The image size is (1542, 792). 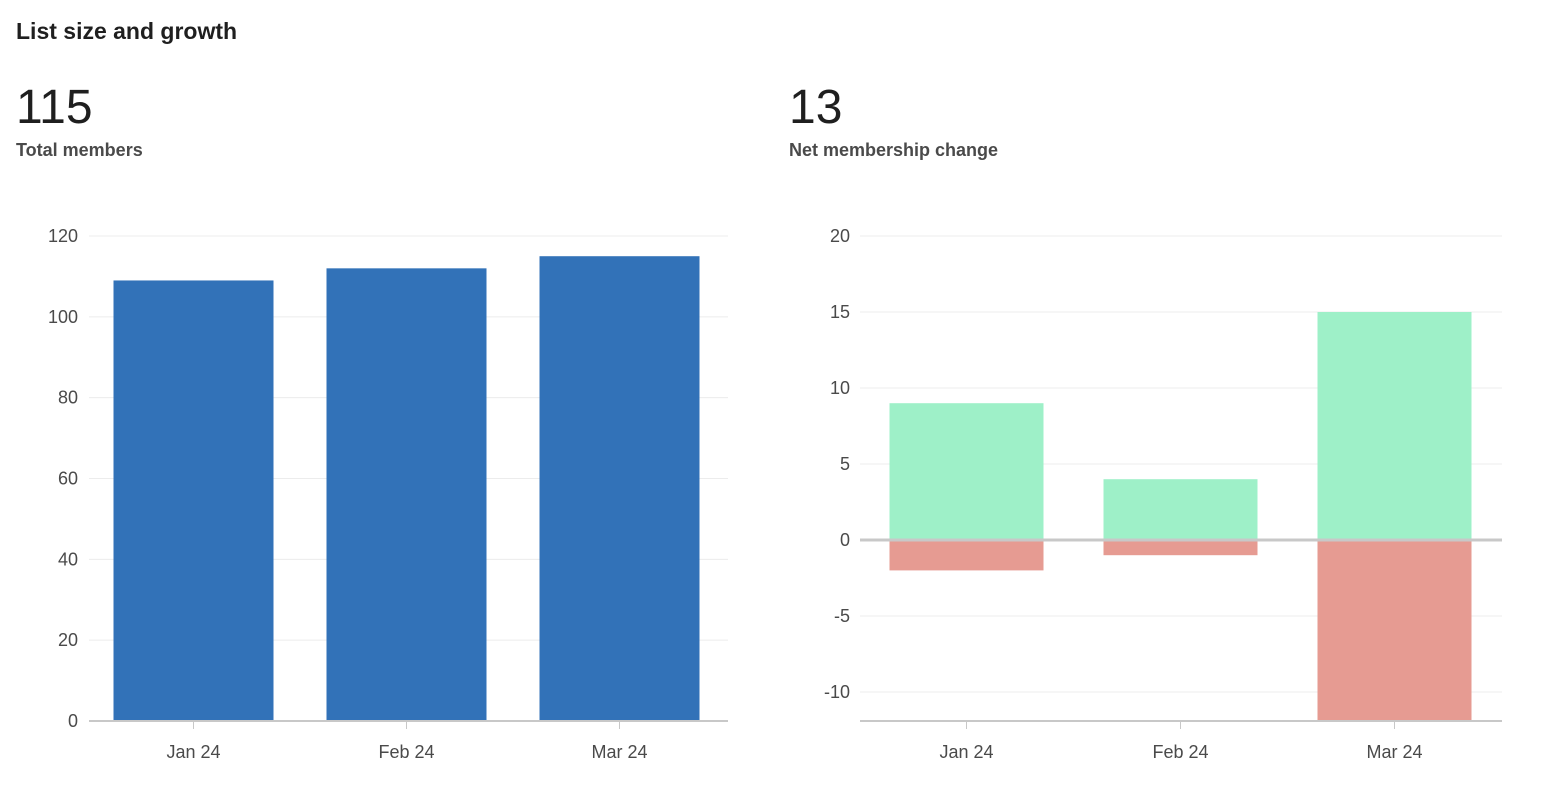 I want to click on y-tick-label: 40, so click(x=68, y=559).